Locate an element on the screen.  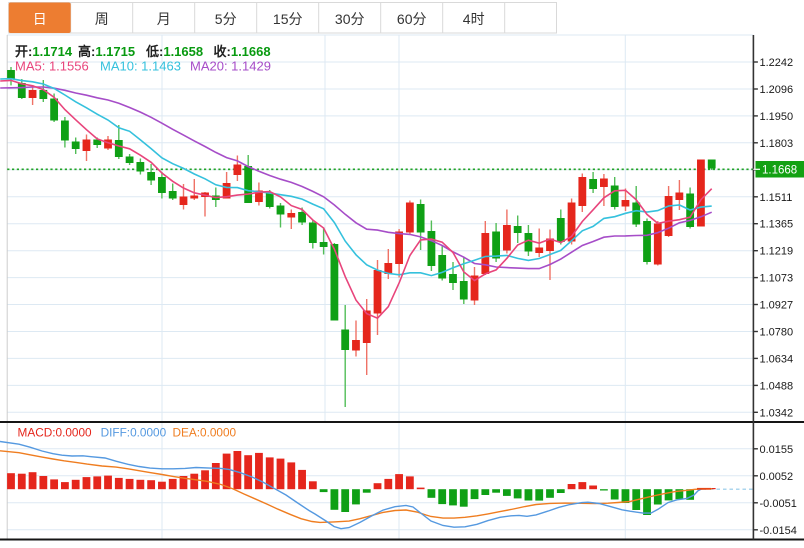
svg-text: 5分 is located at coordinates (226, 19).